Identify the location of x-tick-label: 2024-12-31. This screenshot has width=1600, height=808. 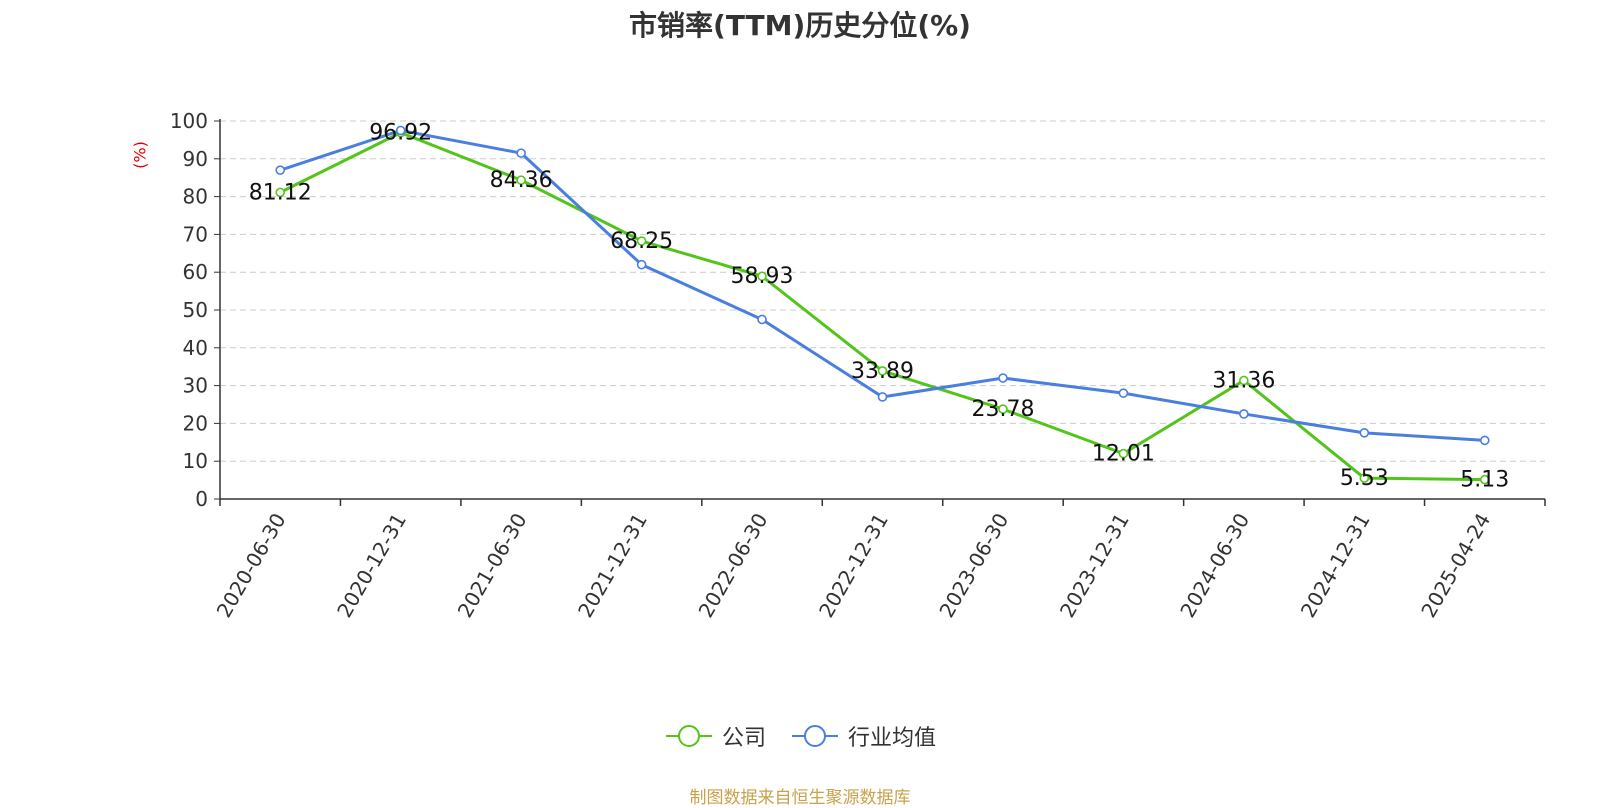
(1335, 565).